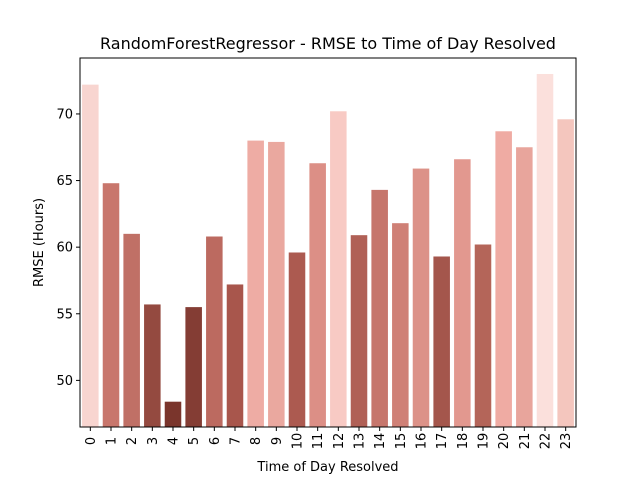 The image size is (640, 480). Describe the element at coordinates (380, 441) in the screenshot. I see `x-tick-label: 14` at that location.